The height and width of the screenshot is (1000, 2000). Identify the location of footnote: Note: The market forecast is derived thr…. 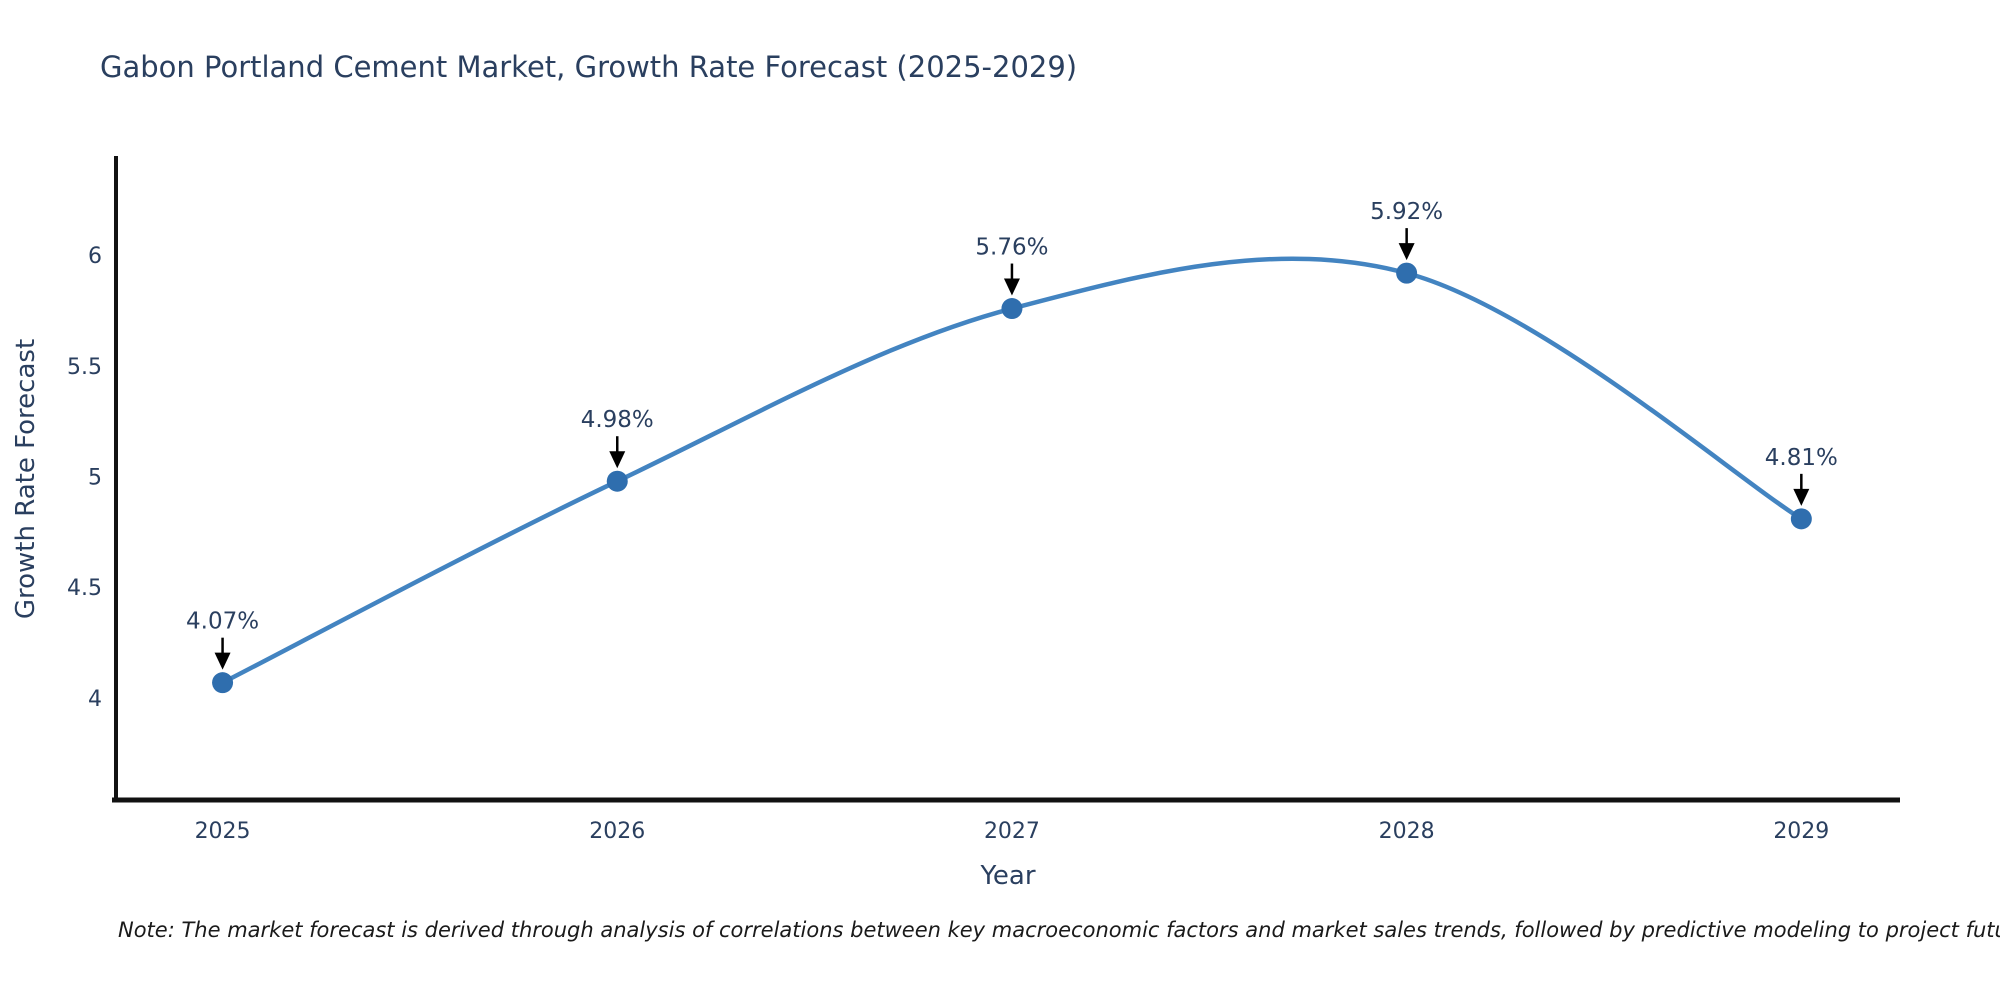
(1059, 930).